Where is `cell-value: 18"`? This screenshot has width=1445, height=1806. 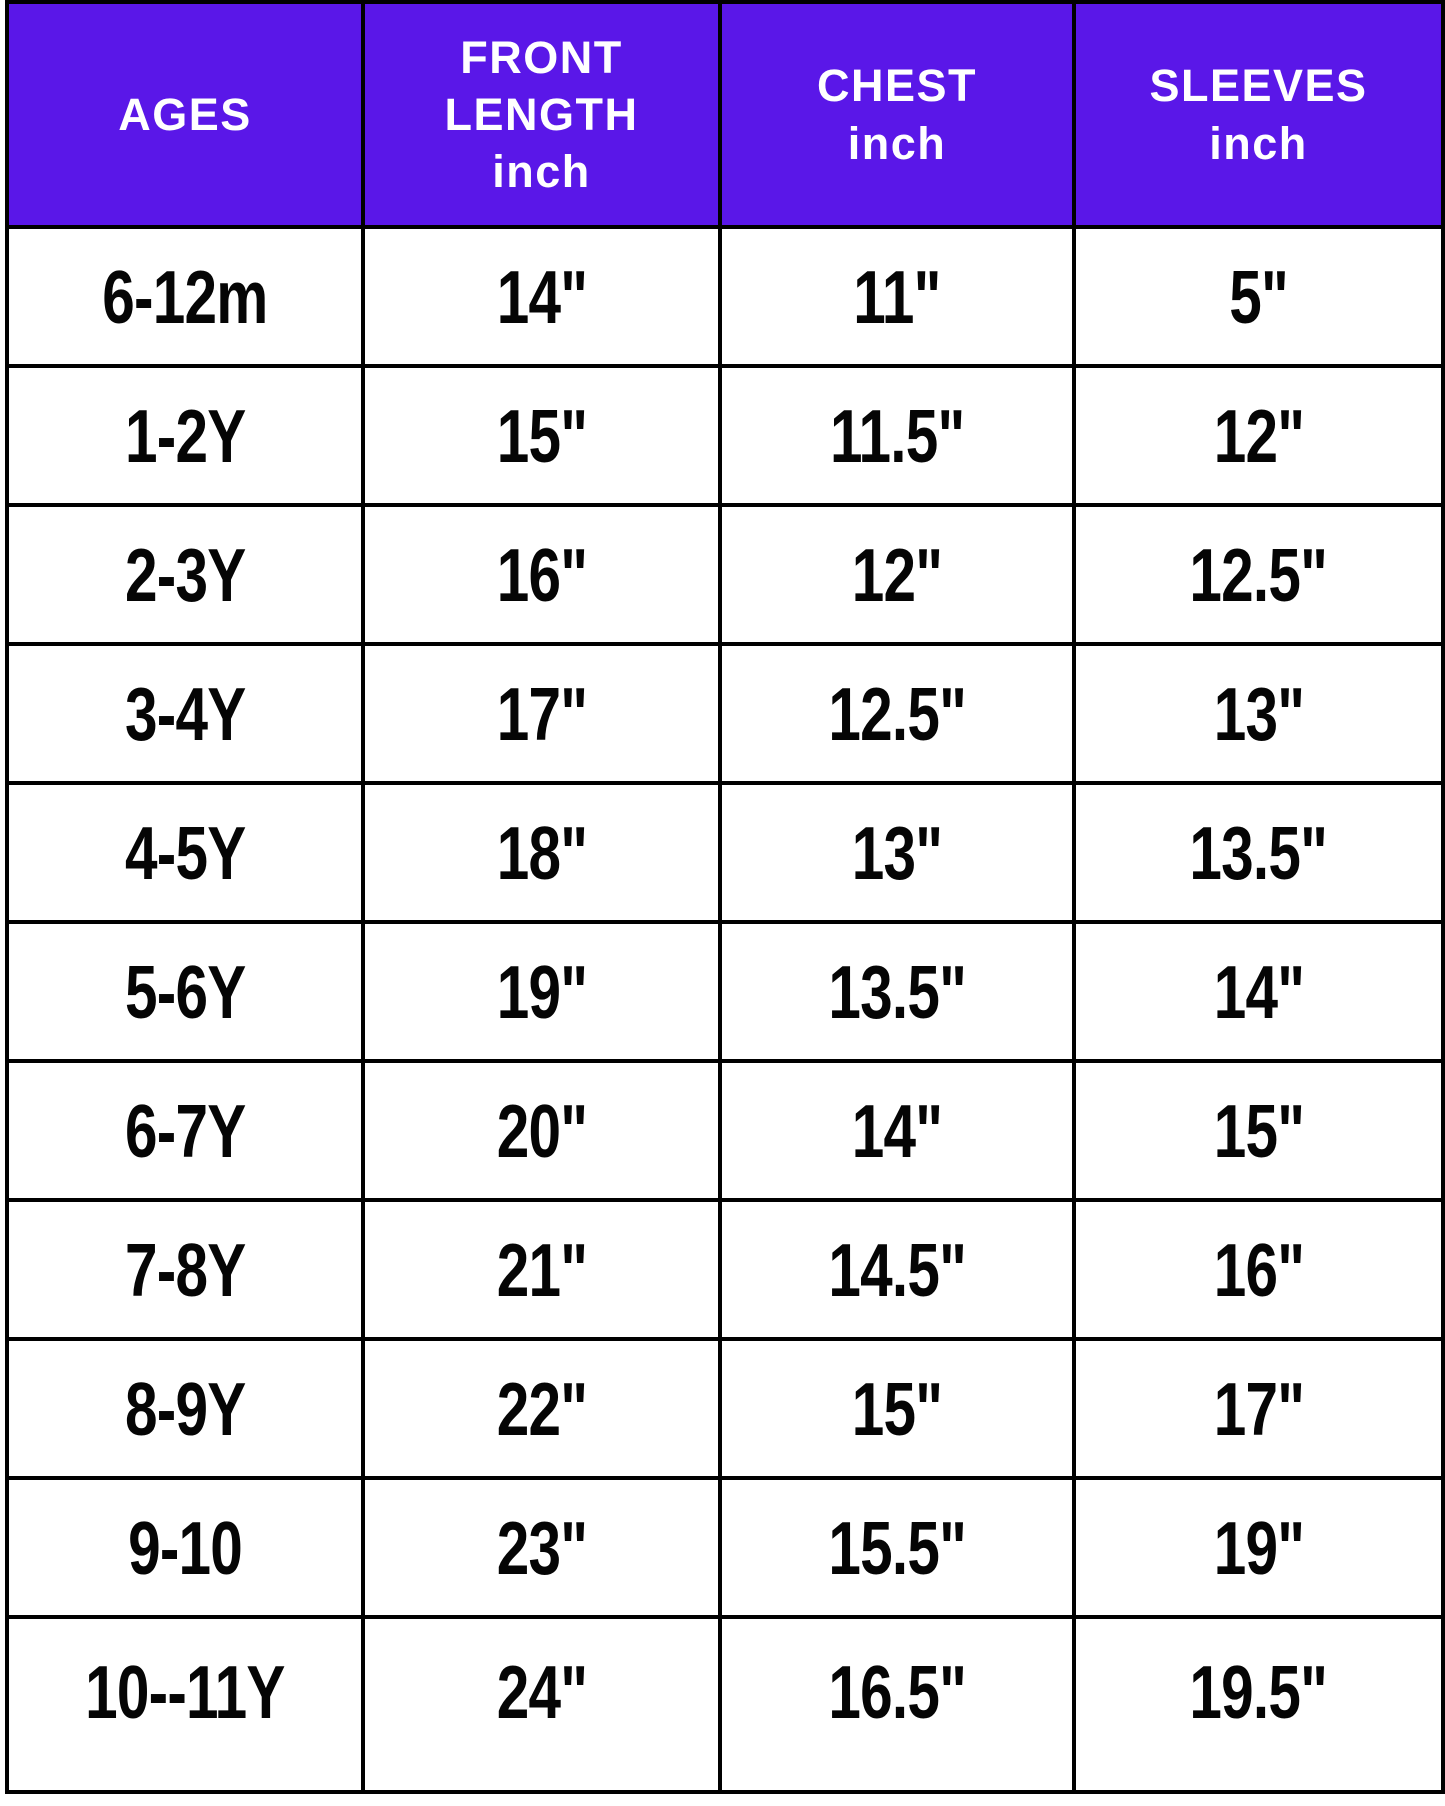
cell-value: 18" is located at coordinates (541, 852).